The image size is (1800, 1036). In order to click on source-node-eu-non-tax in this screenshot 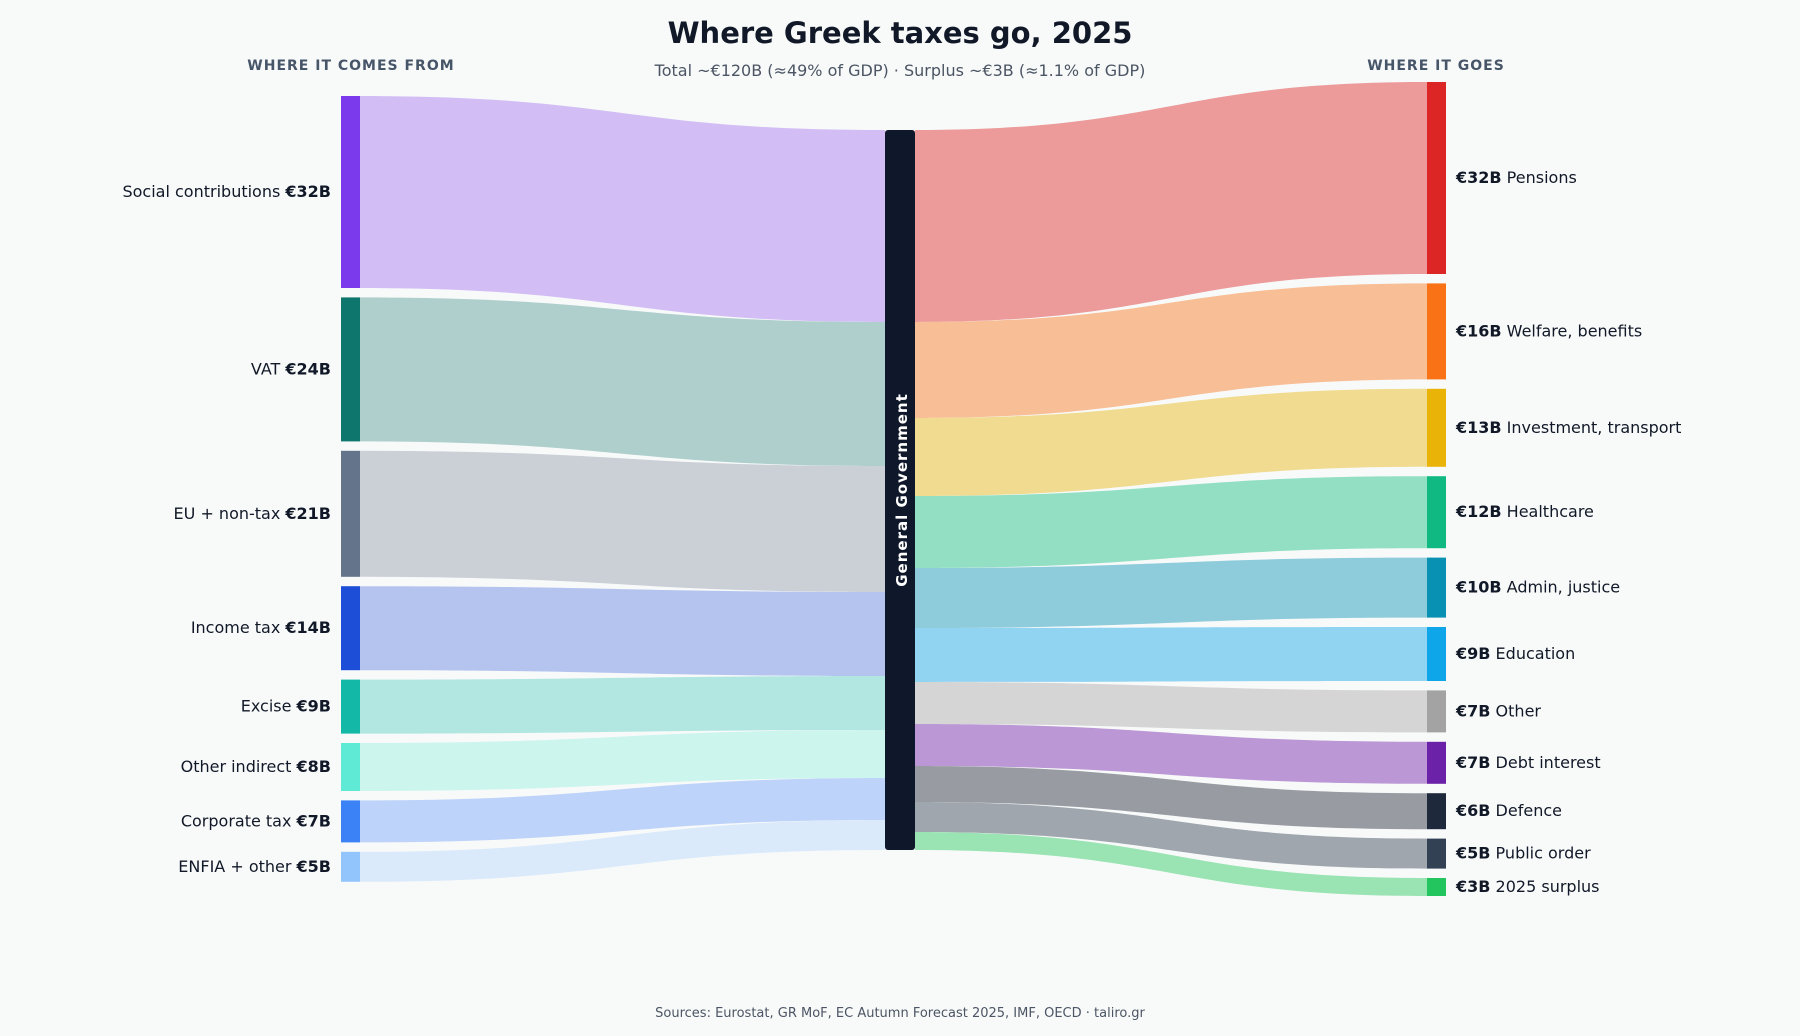, I will do `click(350, 513)`.